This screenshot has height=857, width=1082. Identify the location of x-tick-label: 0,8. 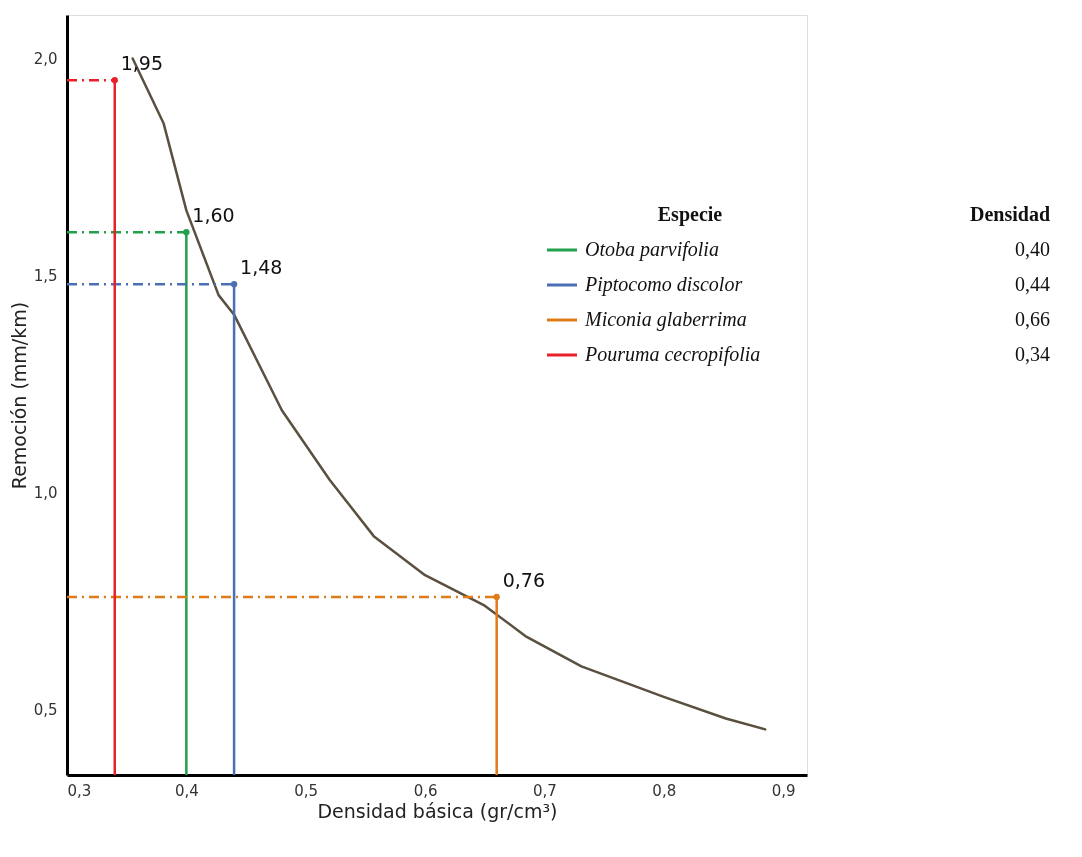
(664, 790).